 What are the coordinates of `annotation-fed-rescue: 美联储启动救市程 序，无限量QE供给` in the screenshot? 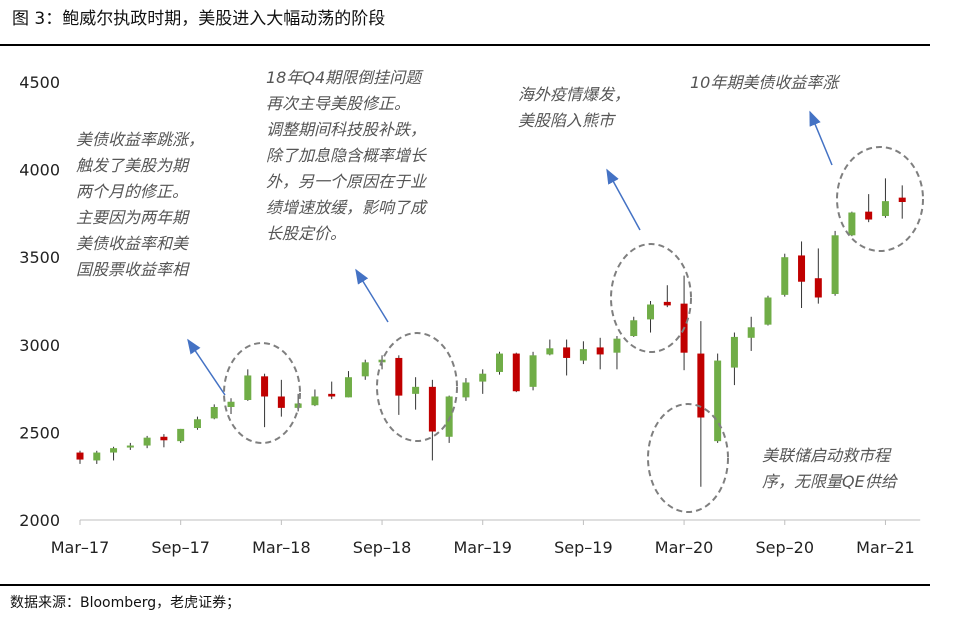 It's located at (829, 469).